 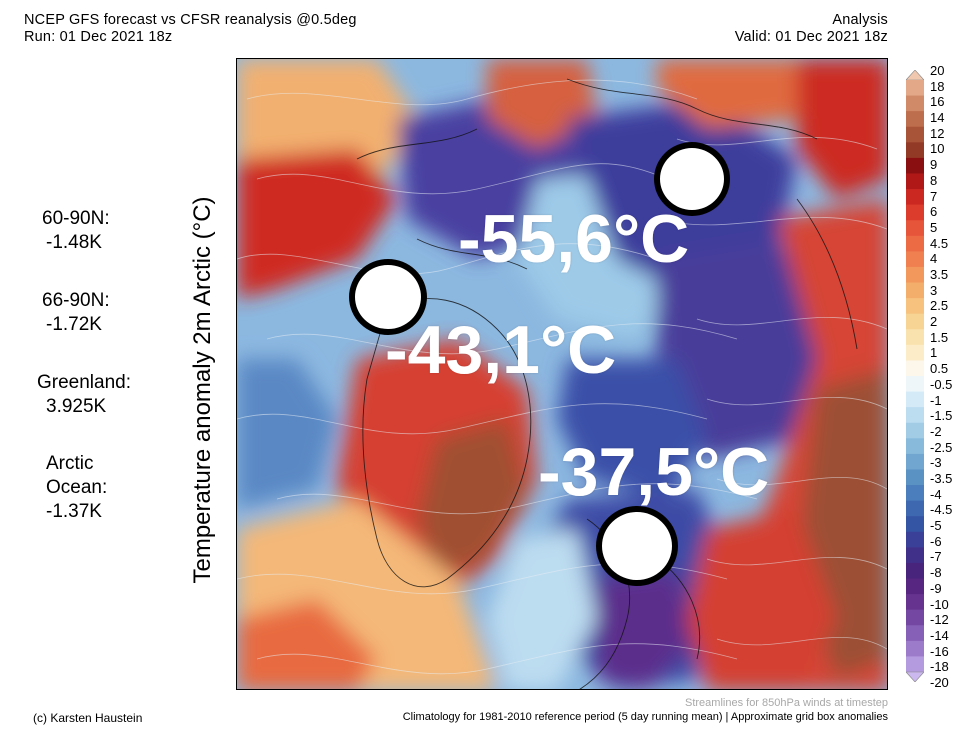 I want to click on colorbar-tick-label: 3.5, so click(x=939, y=274).